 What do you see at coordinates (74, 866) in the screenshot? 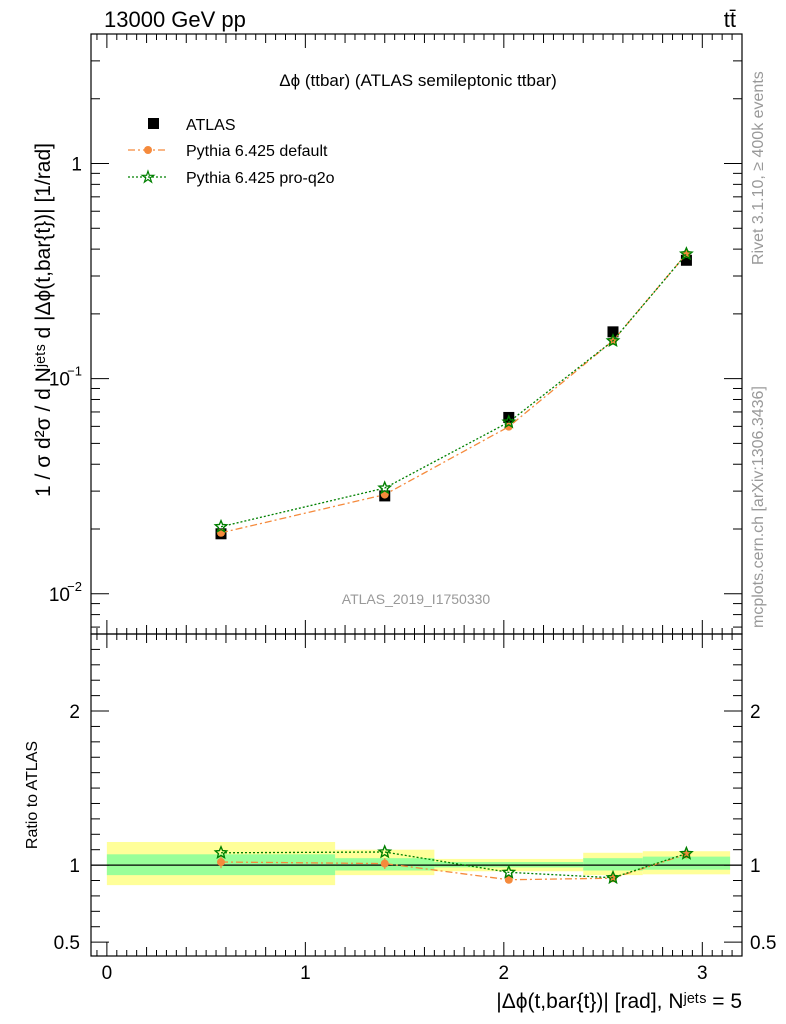
I see `ratio-y-tick-label: 1` at bounding box center [74, 866].